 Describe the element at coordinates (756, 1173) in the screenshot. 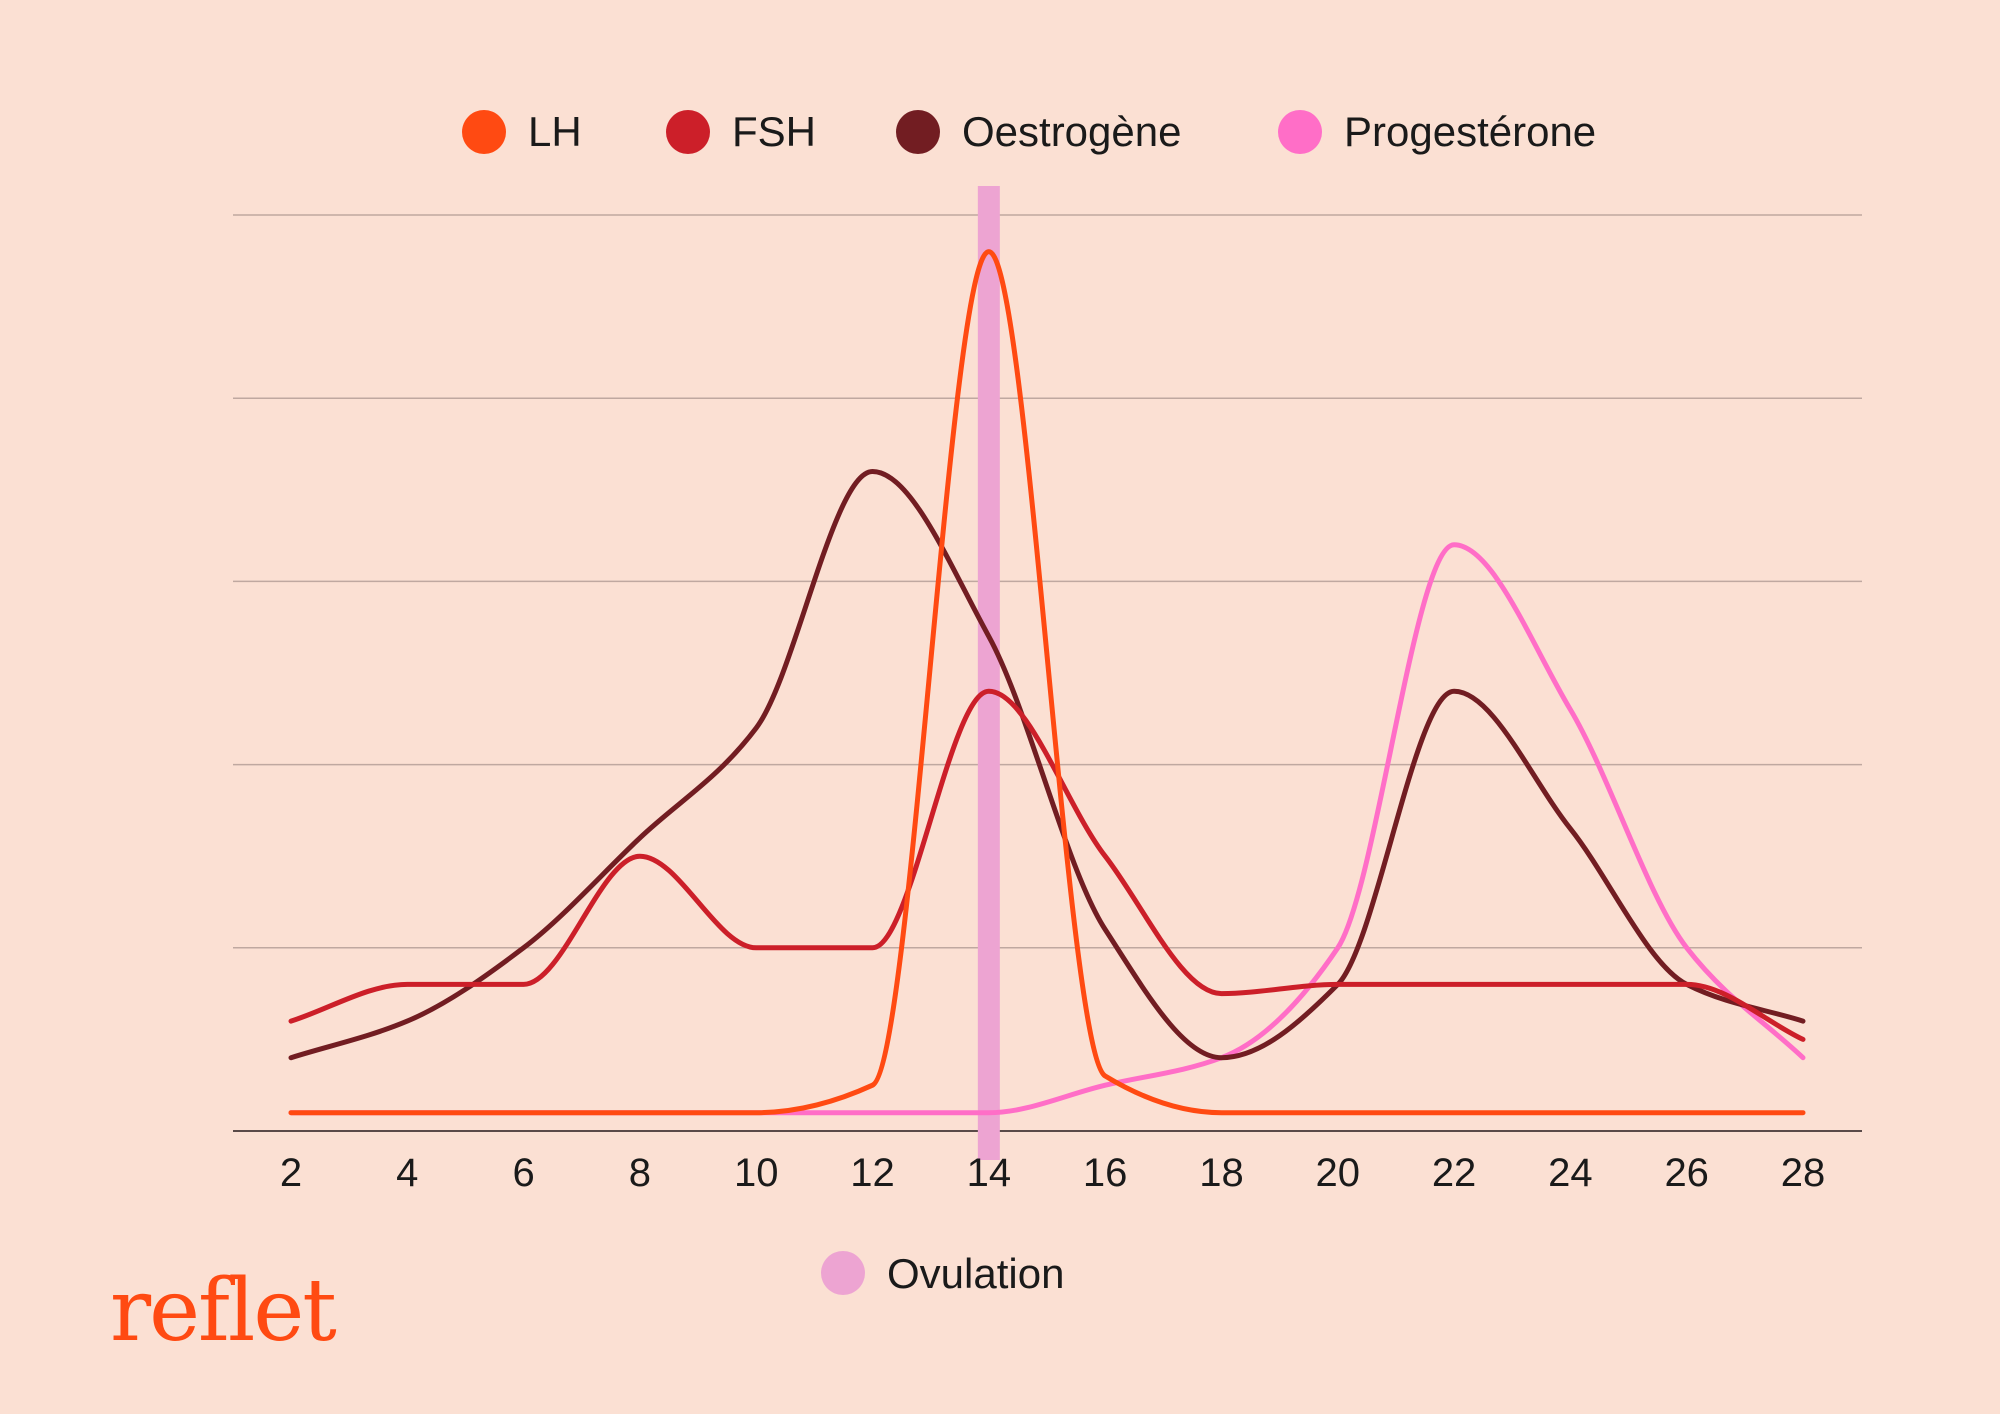

I see `x-tick-label: 10` at that location.